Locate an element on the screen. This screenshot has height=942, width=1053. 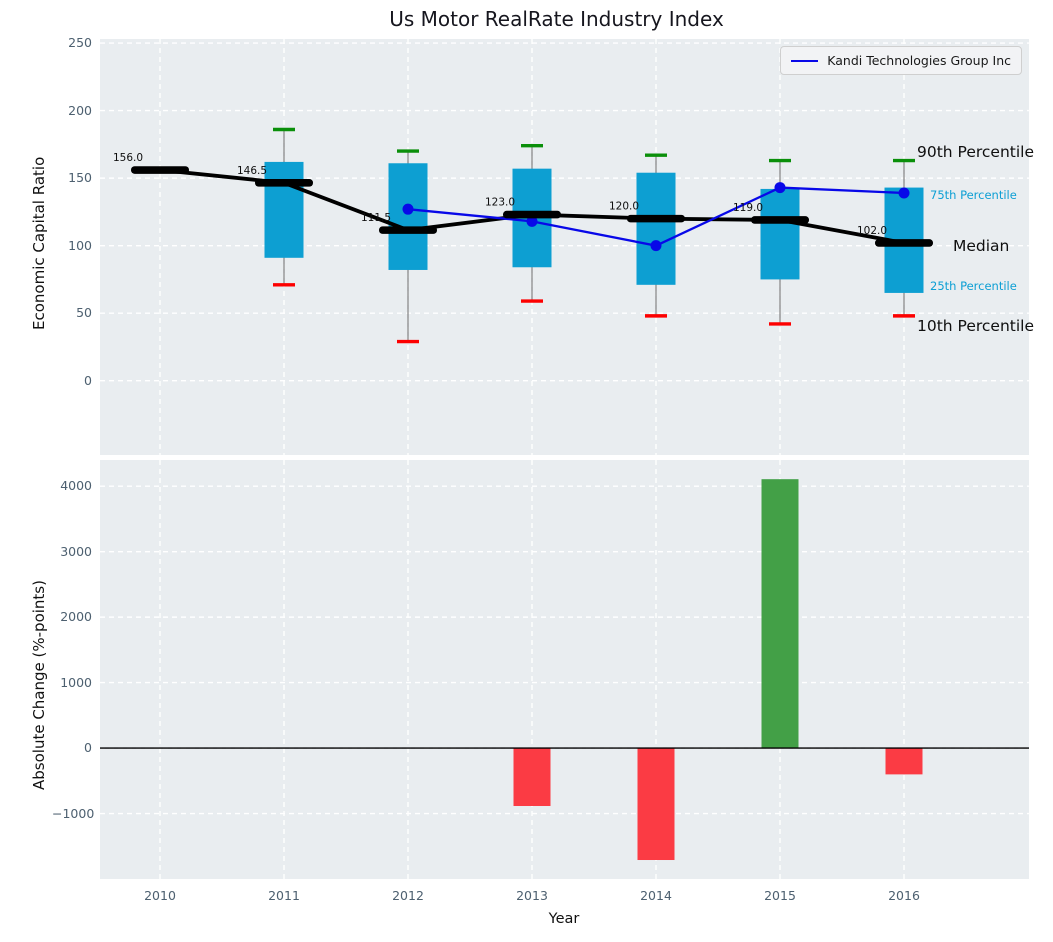
bottom-y-tick-label: −1000 is located at coordinates (73, 813).